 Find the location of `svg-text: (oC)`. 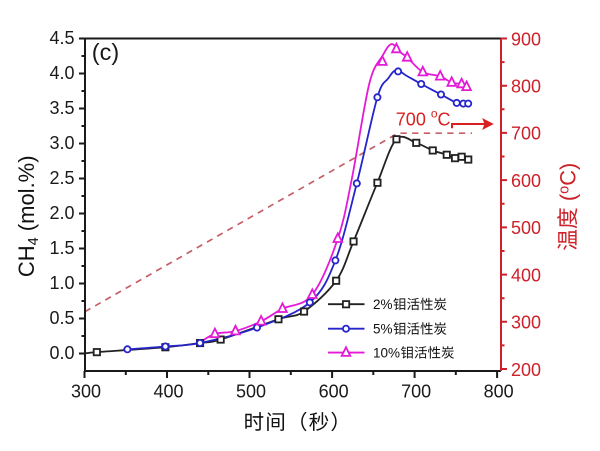

svg-text: (oC) is located at coordinates (568, 185).